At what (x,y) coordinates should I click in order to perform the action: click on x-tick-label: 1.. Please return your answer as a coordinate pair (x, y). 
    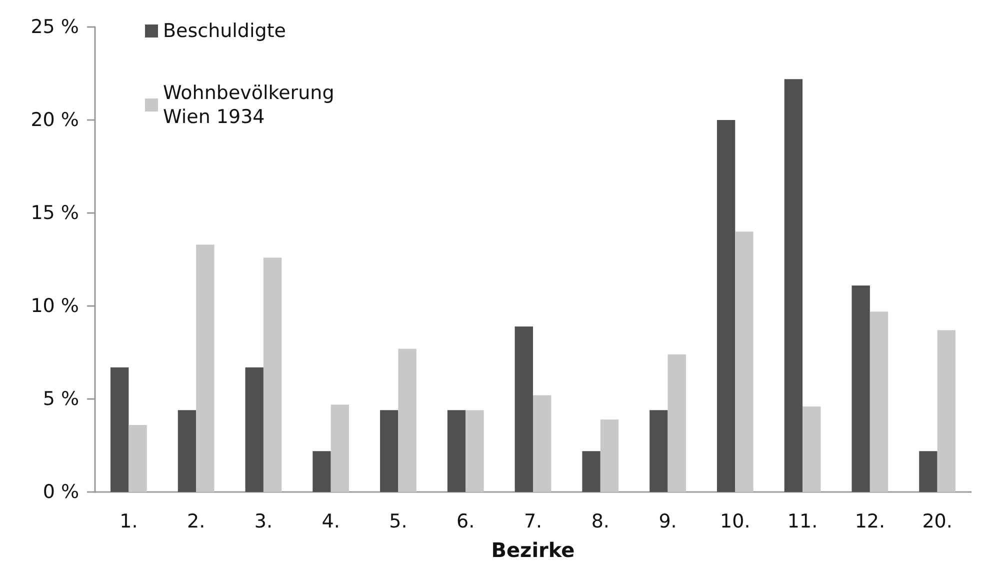
    Looking at the image, I should click on (129, 521).